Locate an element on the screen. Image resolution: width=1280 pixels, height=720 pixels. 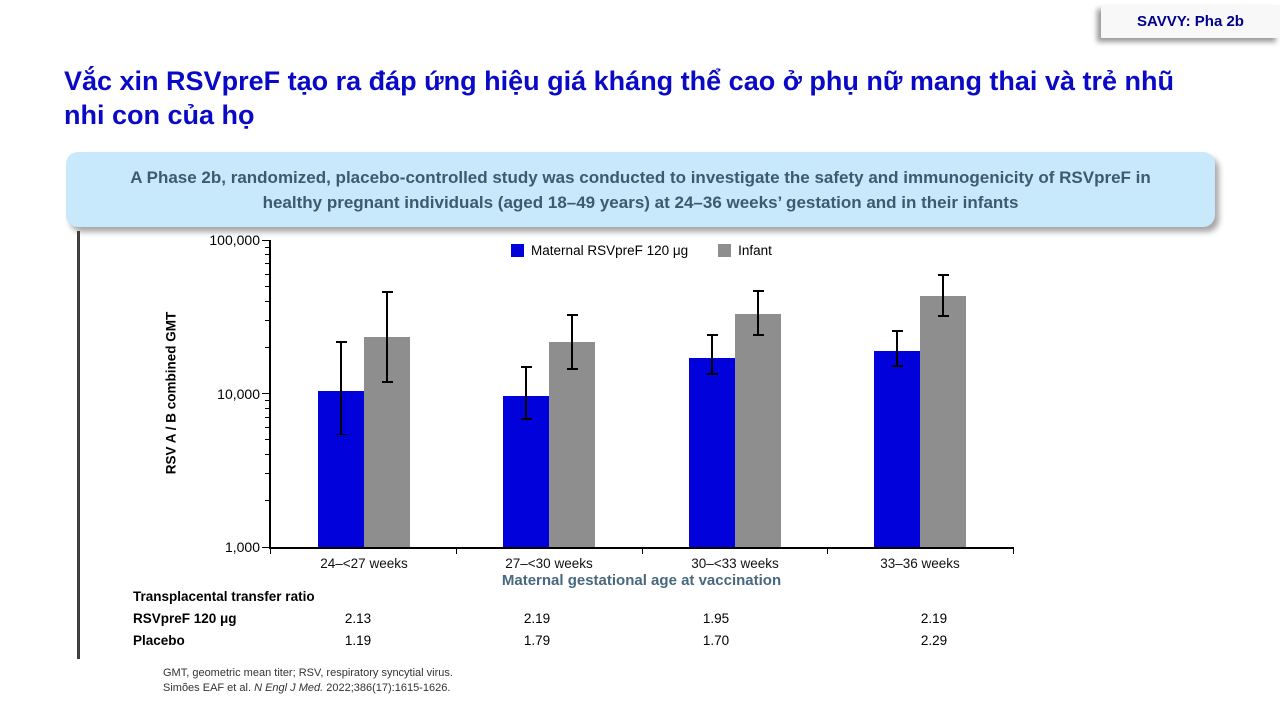
legend-entry-maternal-label: Maternal RSVpreF 120 μg is located at coordinates (610, 250).